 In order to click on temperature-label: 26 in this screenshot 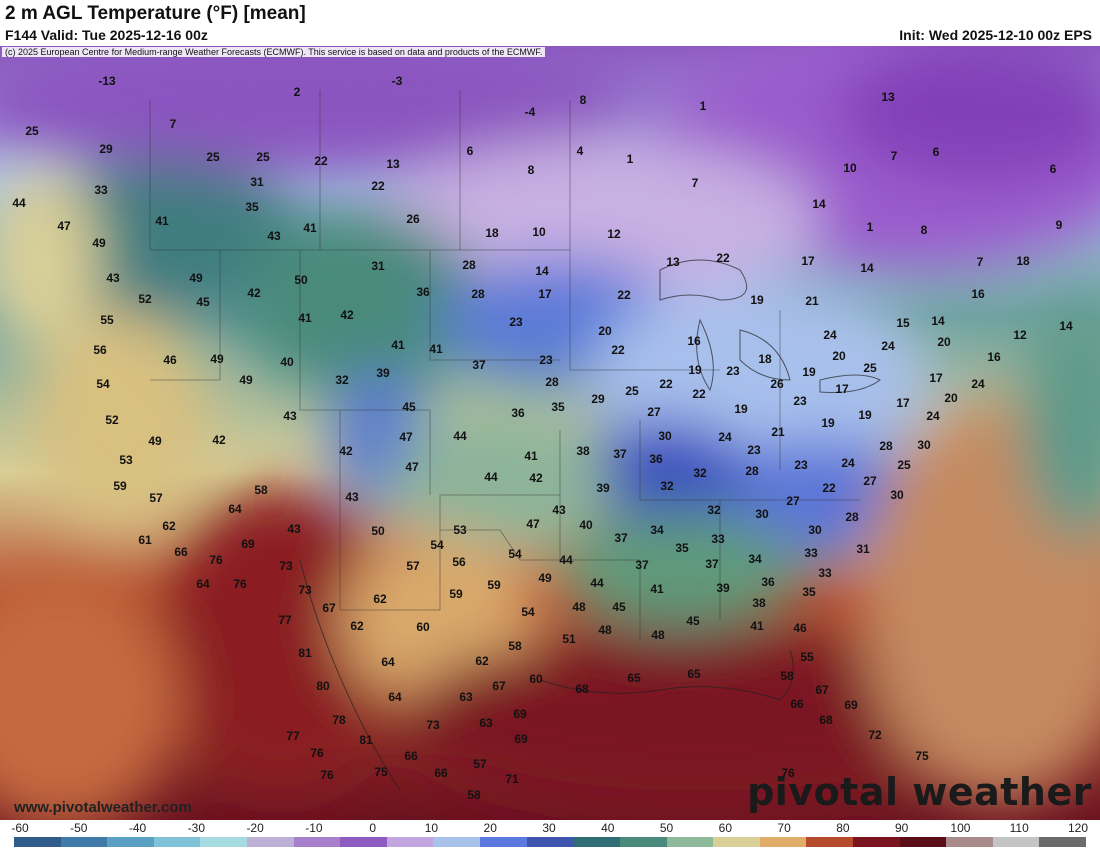, I will do `click(413, 219)`.